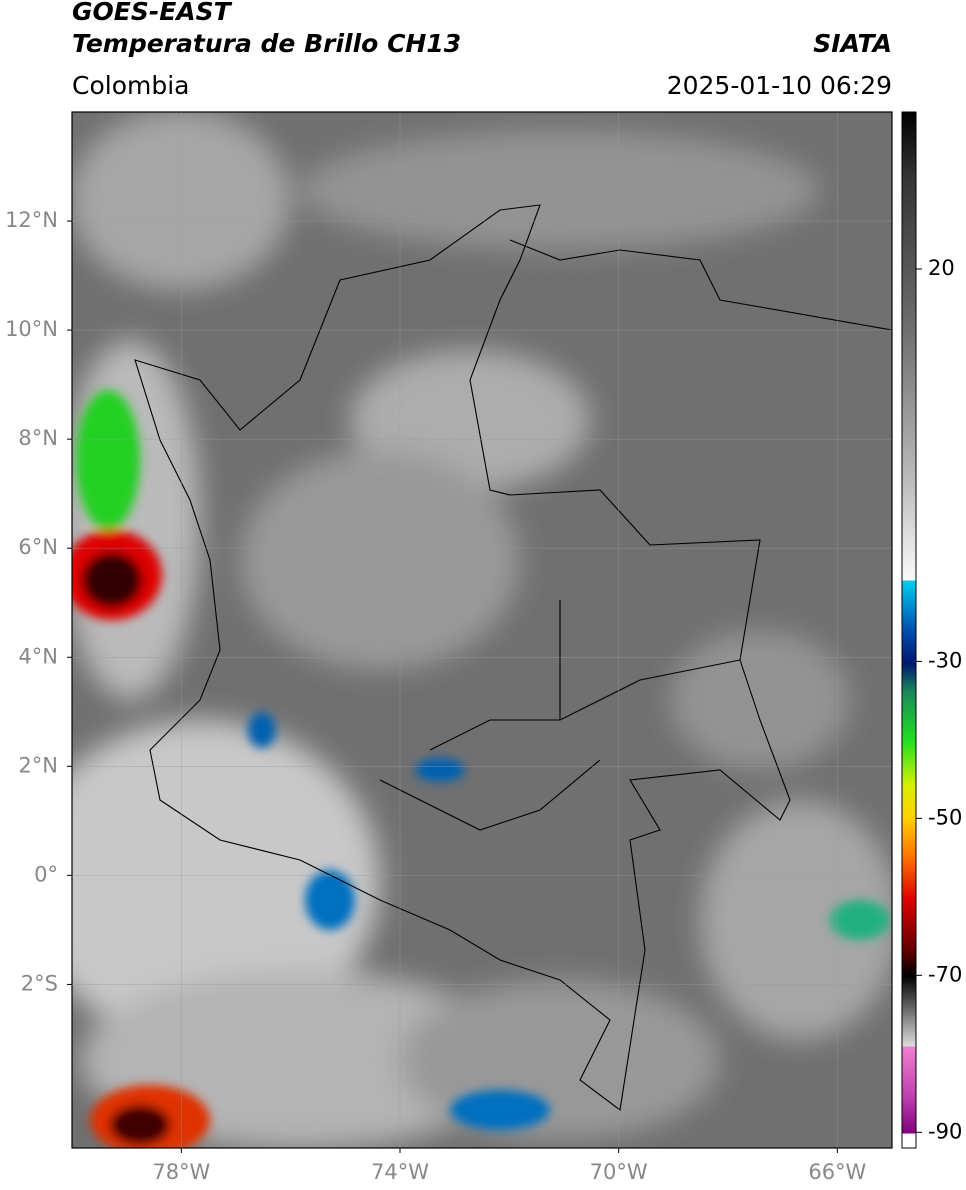 This screenshot has width=966, height=1190. I want to click on y-tick-label: 2°S, so click(39, 983).